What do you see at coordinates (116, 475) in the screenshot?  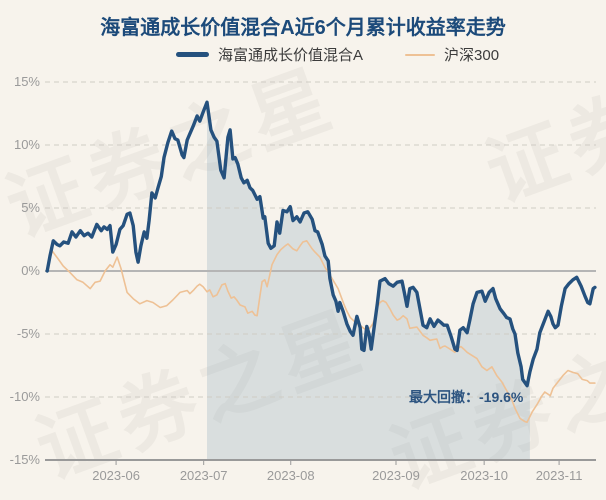 I see `x-axis-label: 2023-06` at bounding box center [116, 475].